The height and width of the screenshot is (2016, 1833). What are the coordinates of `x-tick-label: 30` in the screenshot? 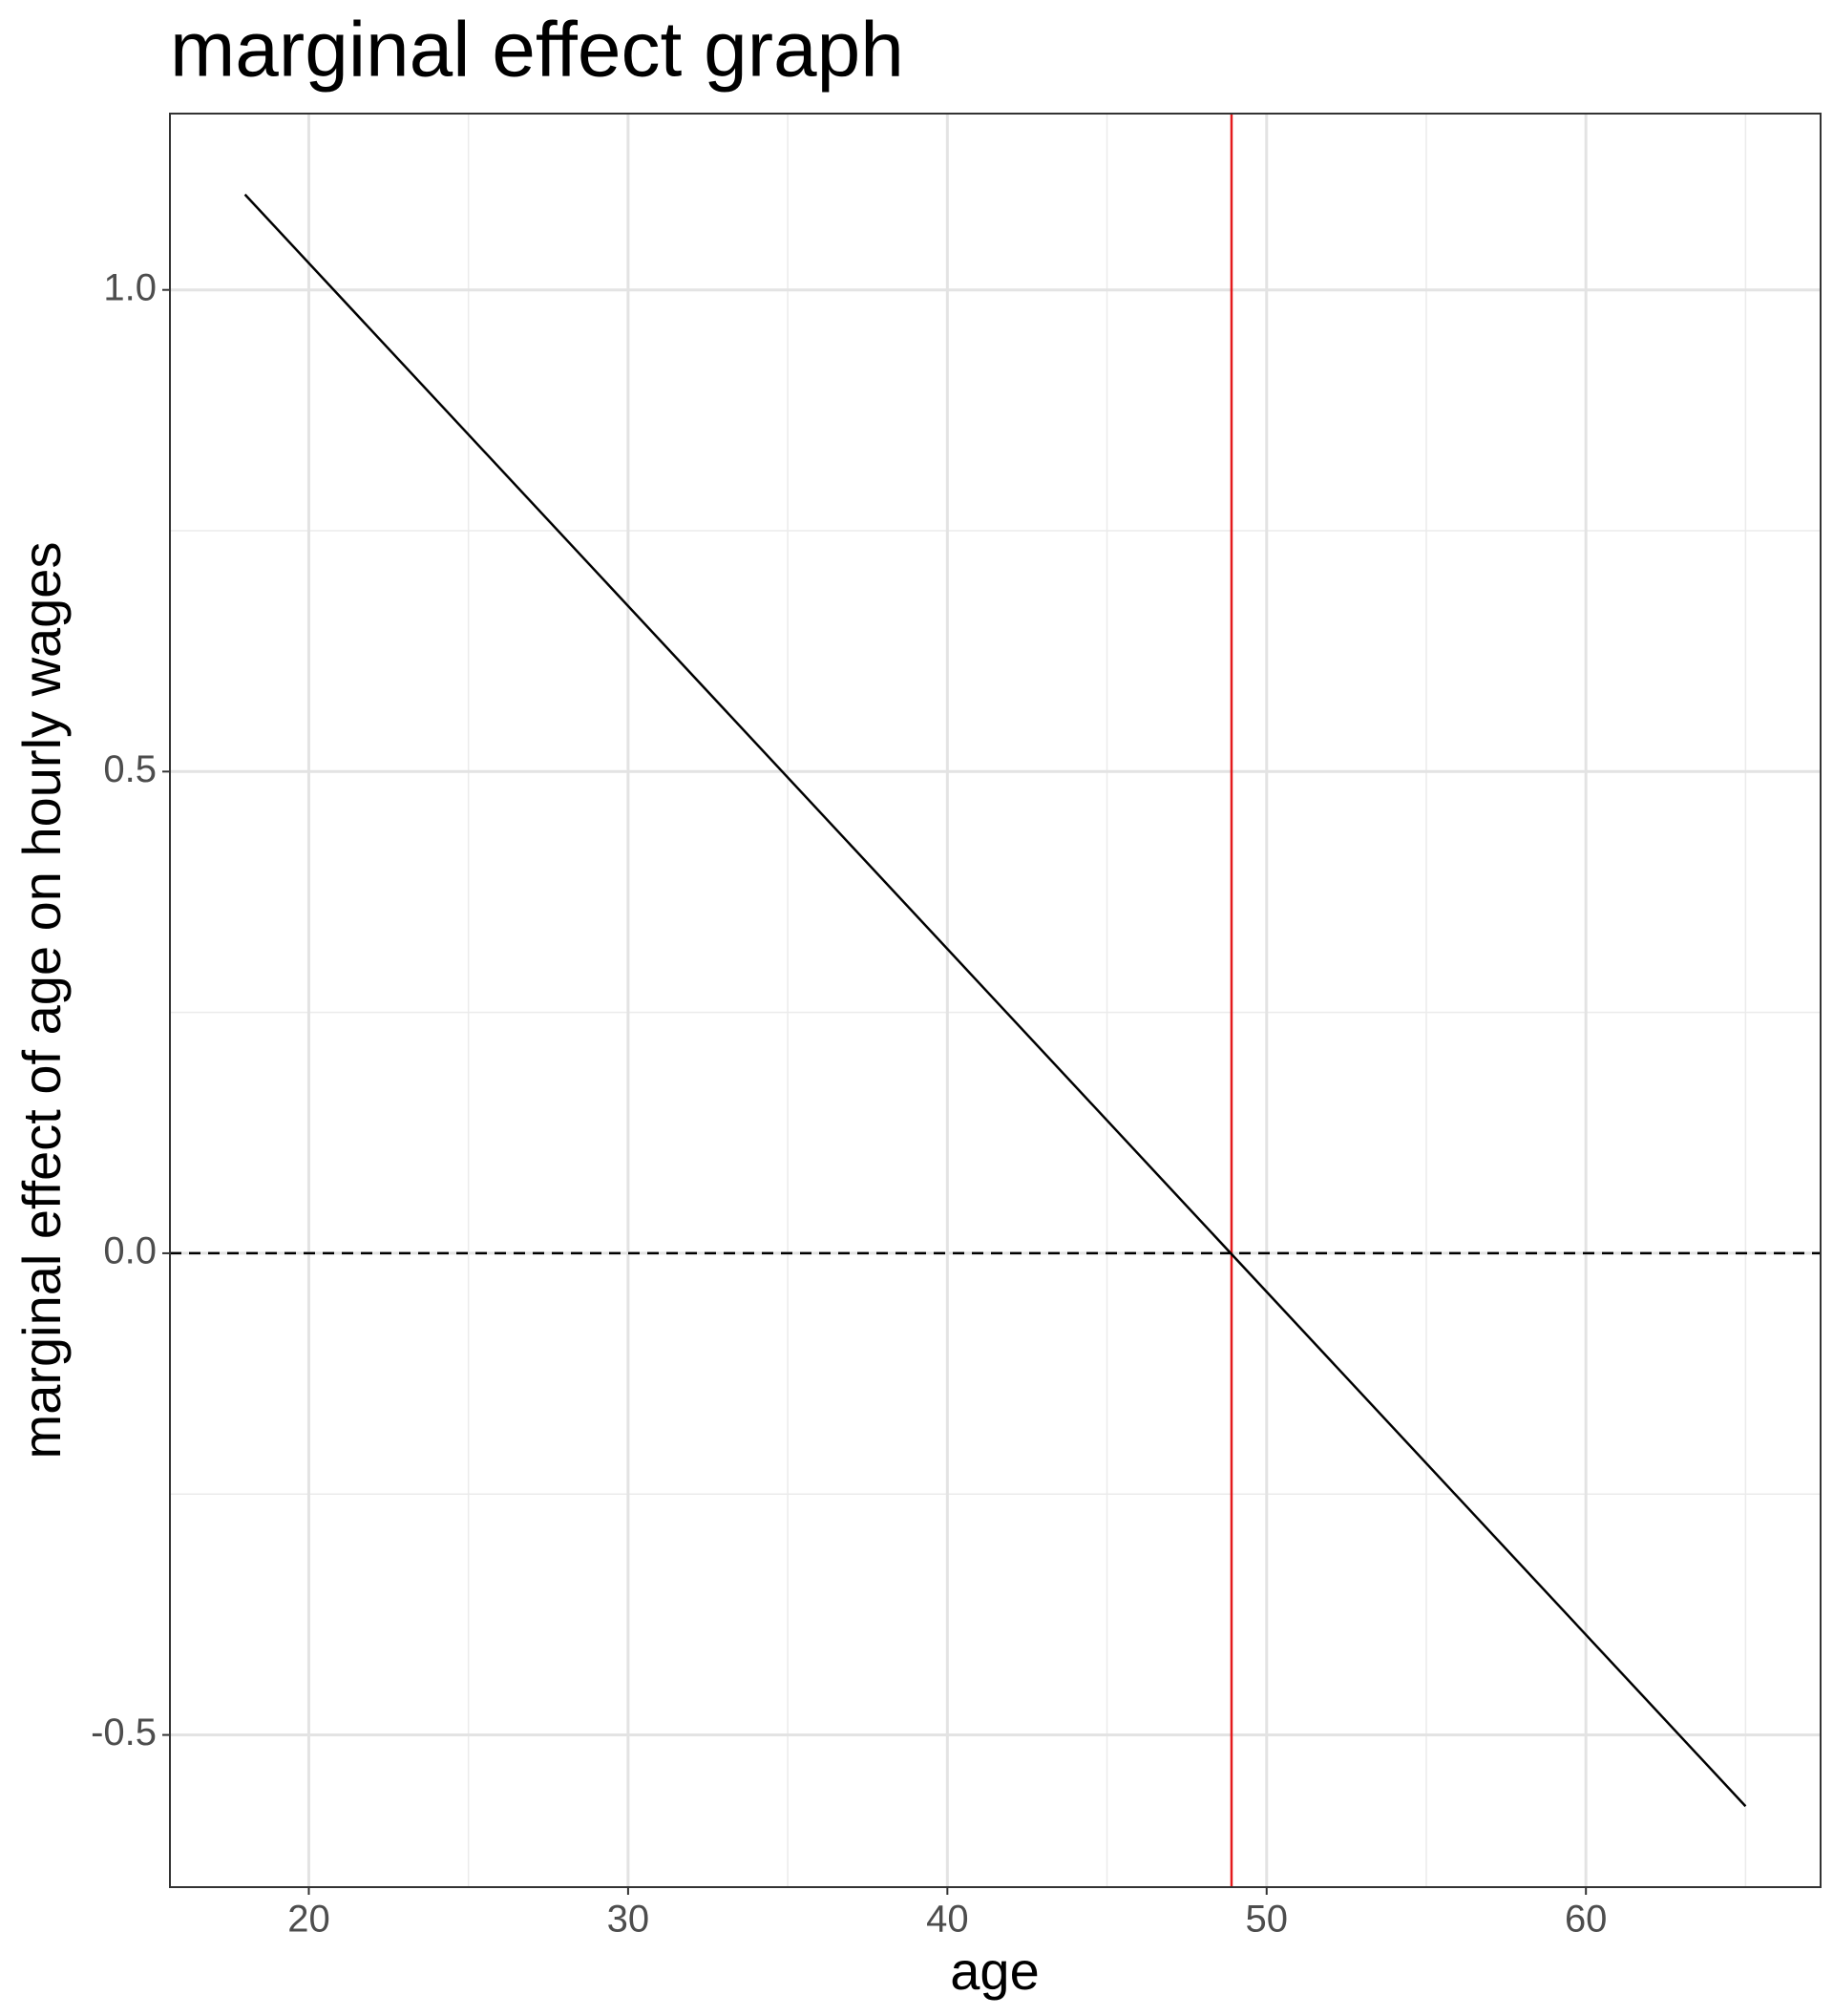 It's located at (629, 1920).